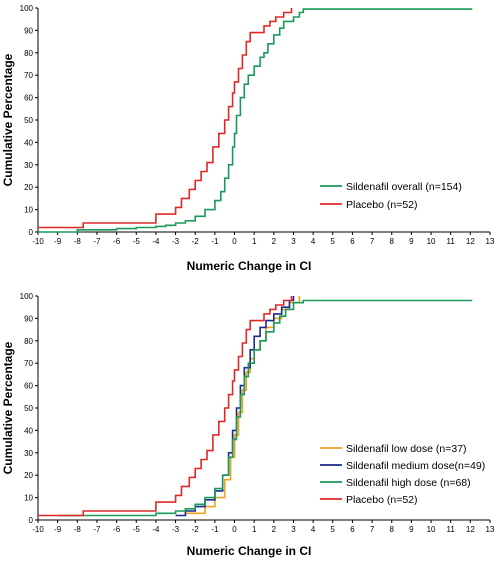  Describe the element at coordinates (404, 187) in the screenshot. I see `legend-label: Sildenafil overall (n=154)` at that location.